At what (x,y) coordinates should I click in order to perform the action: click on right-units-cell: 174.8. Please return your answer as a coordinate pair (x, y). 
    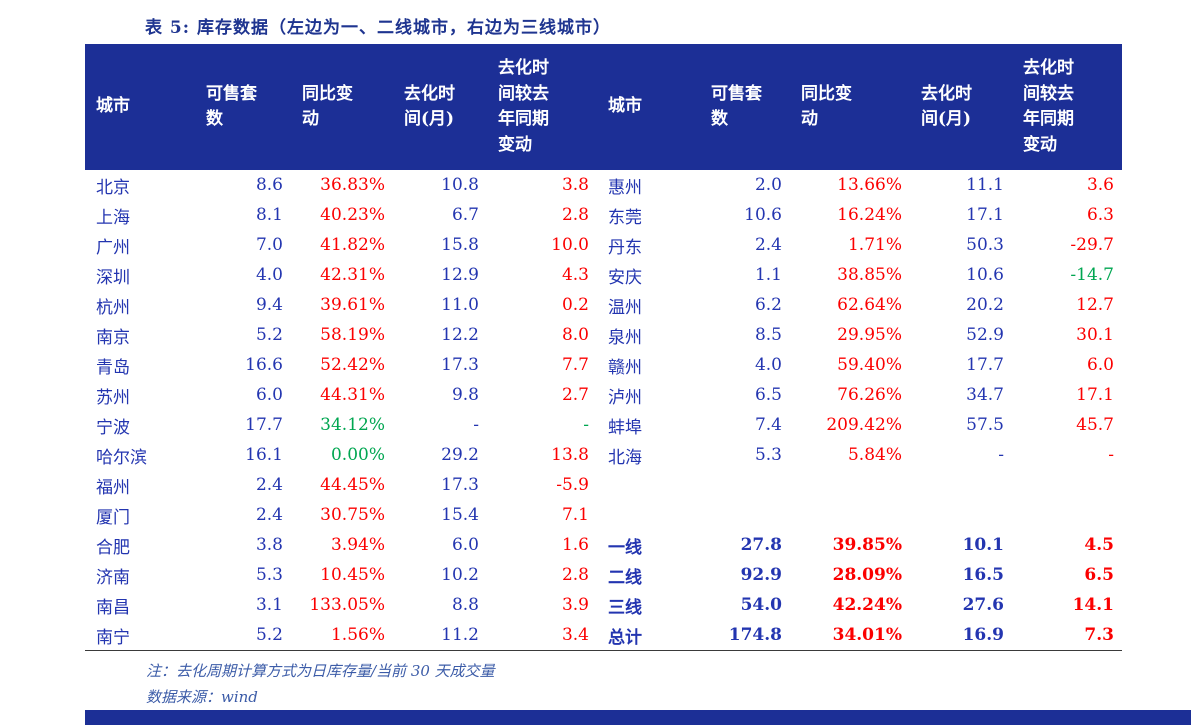
    Looking at the image, I should click on (745, 635).